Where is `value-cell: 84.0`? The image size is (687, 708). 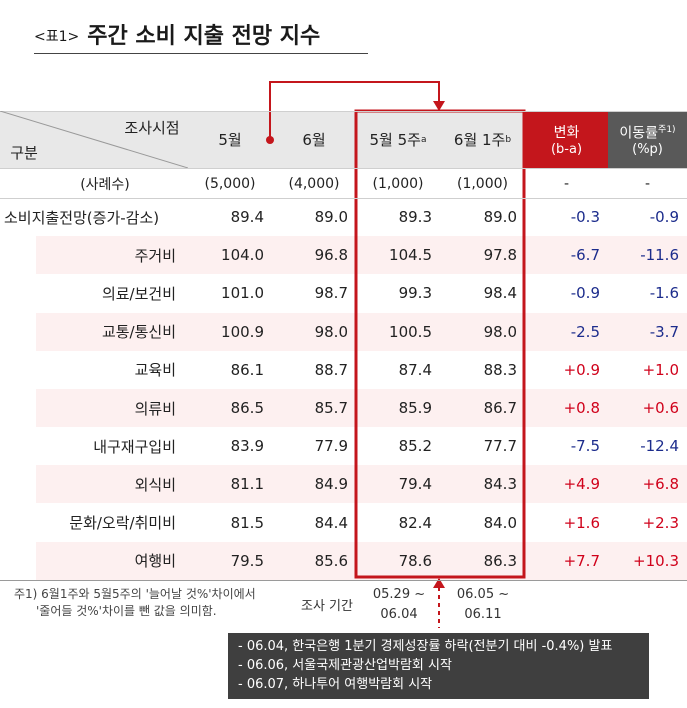 value-cell: 84.0 is located at coordinates (500, 522).